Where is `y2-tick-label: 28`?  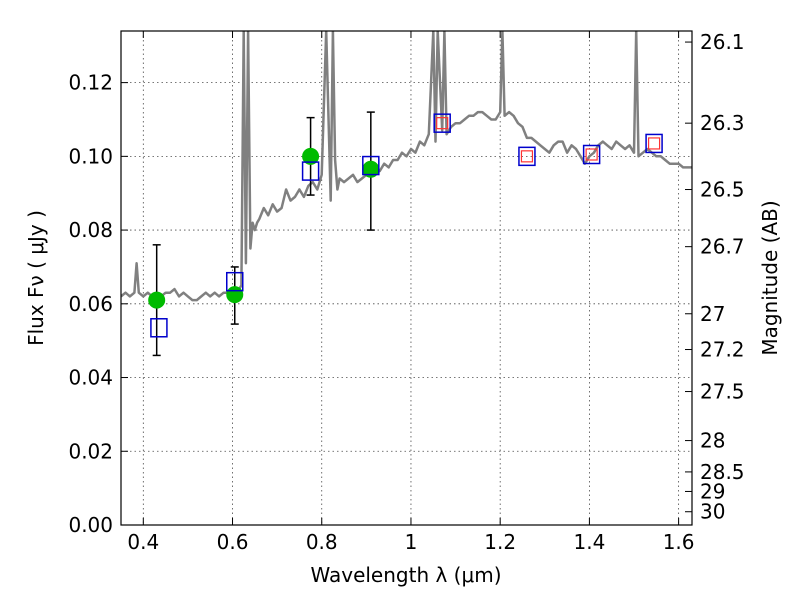
y2-tick-label: 28 is located at coordinates (712, 441).